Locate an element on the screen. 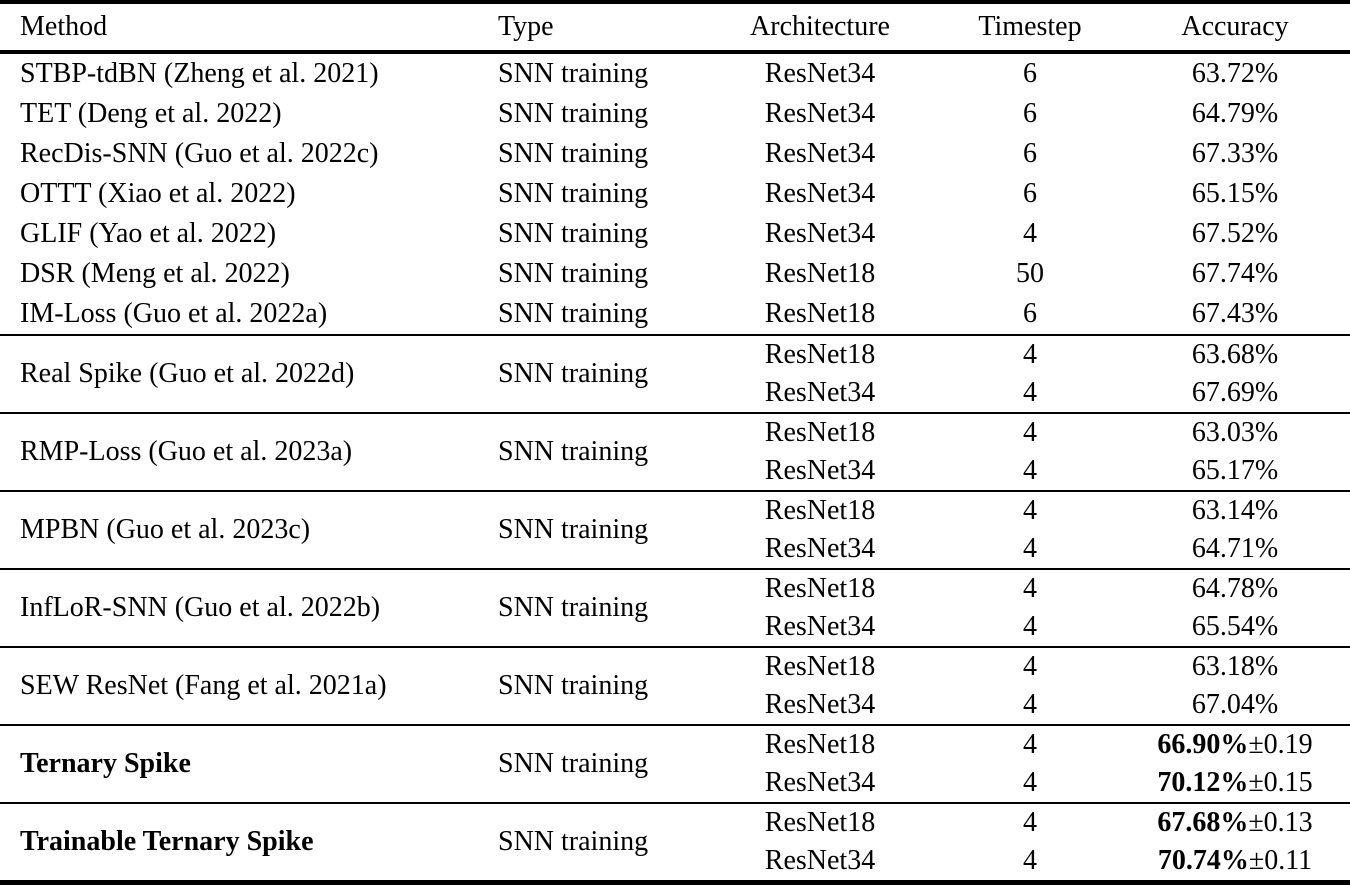 This screenshot has width=1350, height=885. col-header-timestep: Timestep is located at coordinates (1030, 28).